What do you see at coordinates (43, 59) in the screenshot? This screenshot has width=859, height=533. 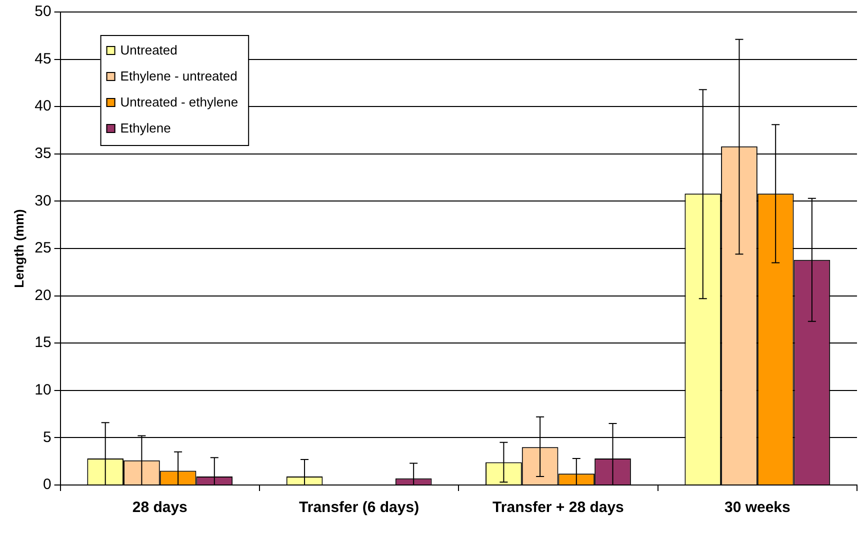 I see `y-tick-label: 45` at bounding box center [43, 59].